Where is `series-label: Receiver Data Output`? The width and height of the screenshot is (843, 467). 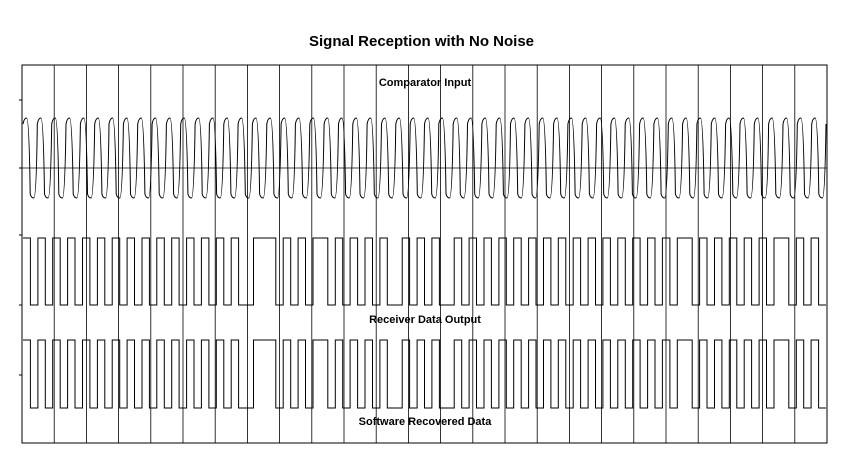
series-label: Receiver Data Output is located at coordinates (425, 320).